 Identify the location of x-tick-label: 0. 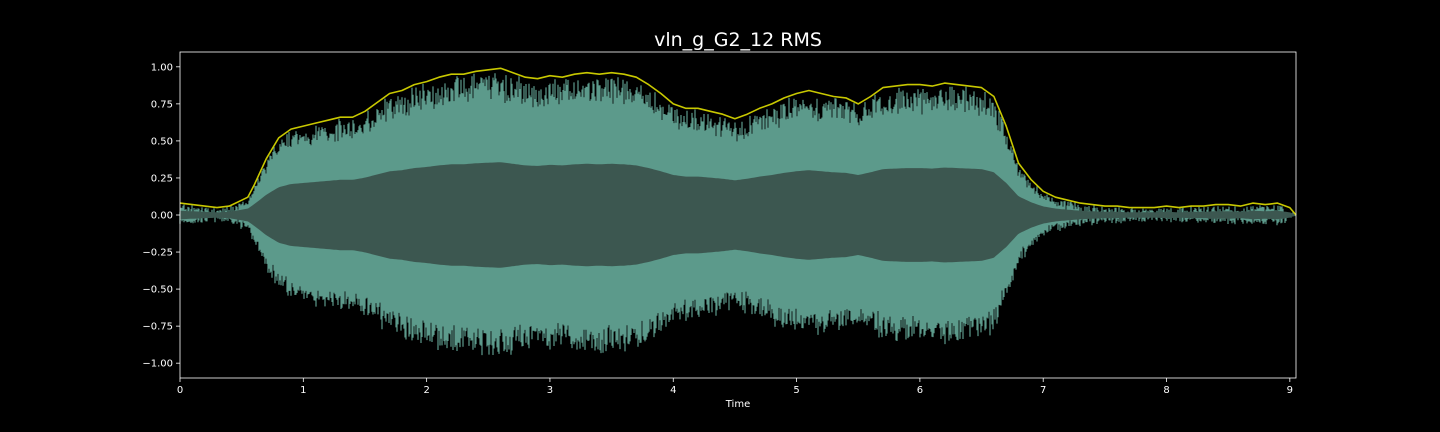
(180, 390).